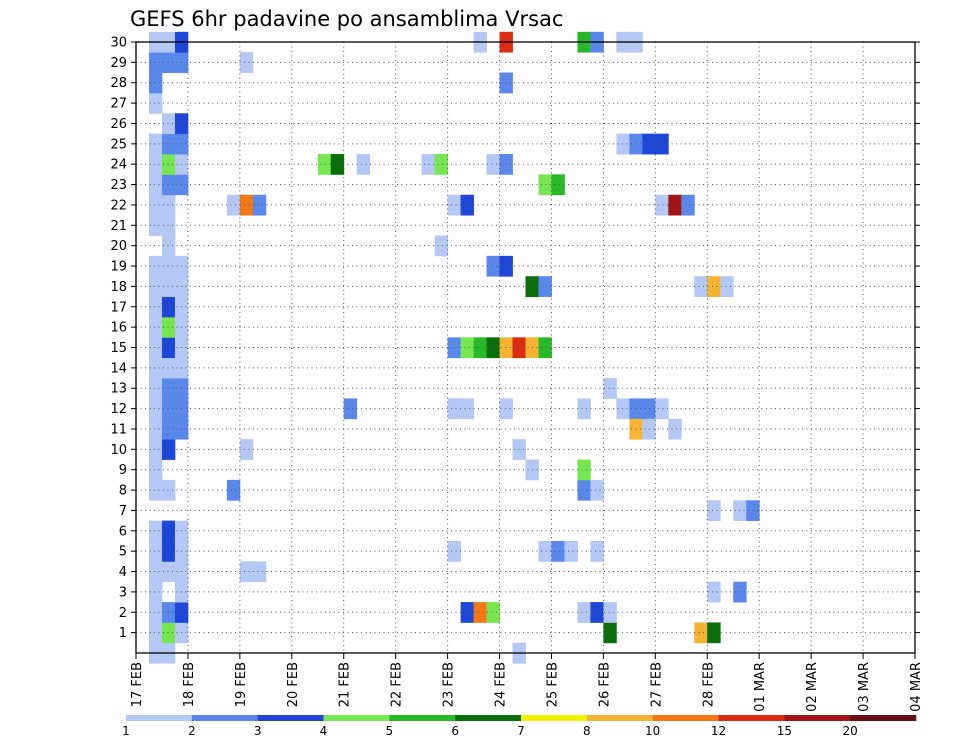 The width and height of the screenshot is (960, 742). I want to click on y-tick-label: 8, so click(123, 491).